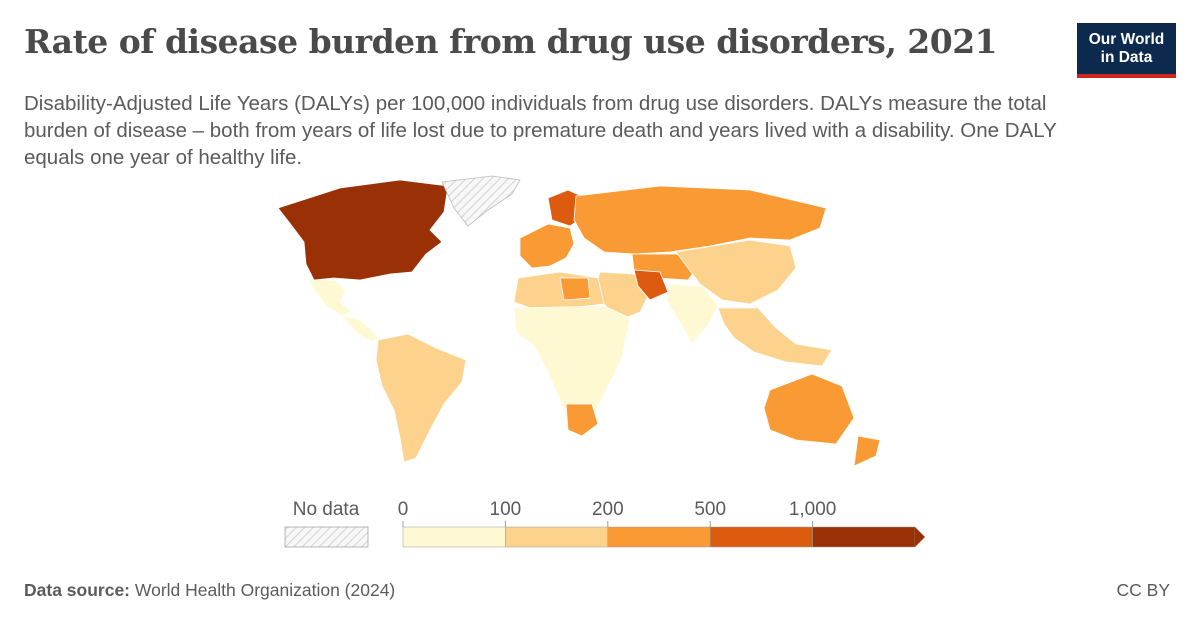 This screenshot has width=1200, height=627. What do you see at coordinates (1126, 39) in the screenshot?
I see `logo-line-1: Our World` at bounding box center [1126, 39].